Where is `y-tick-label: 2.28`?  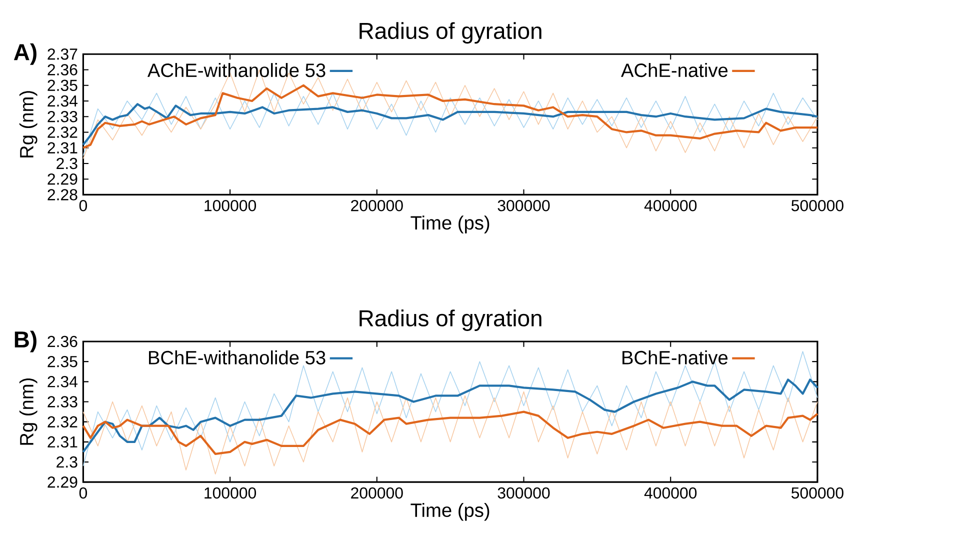 y-tick-label: 2.28 is located at coordinates (63, 194).